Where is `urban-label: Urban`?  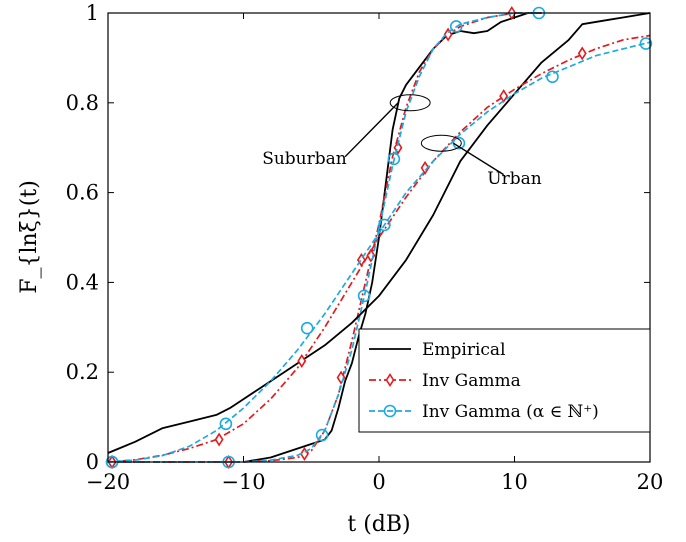
urban-label: Urban is located at coordinates (514, 179).